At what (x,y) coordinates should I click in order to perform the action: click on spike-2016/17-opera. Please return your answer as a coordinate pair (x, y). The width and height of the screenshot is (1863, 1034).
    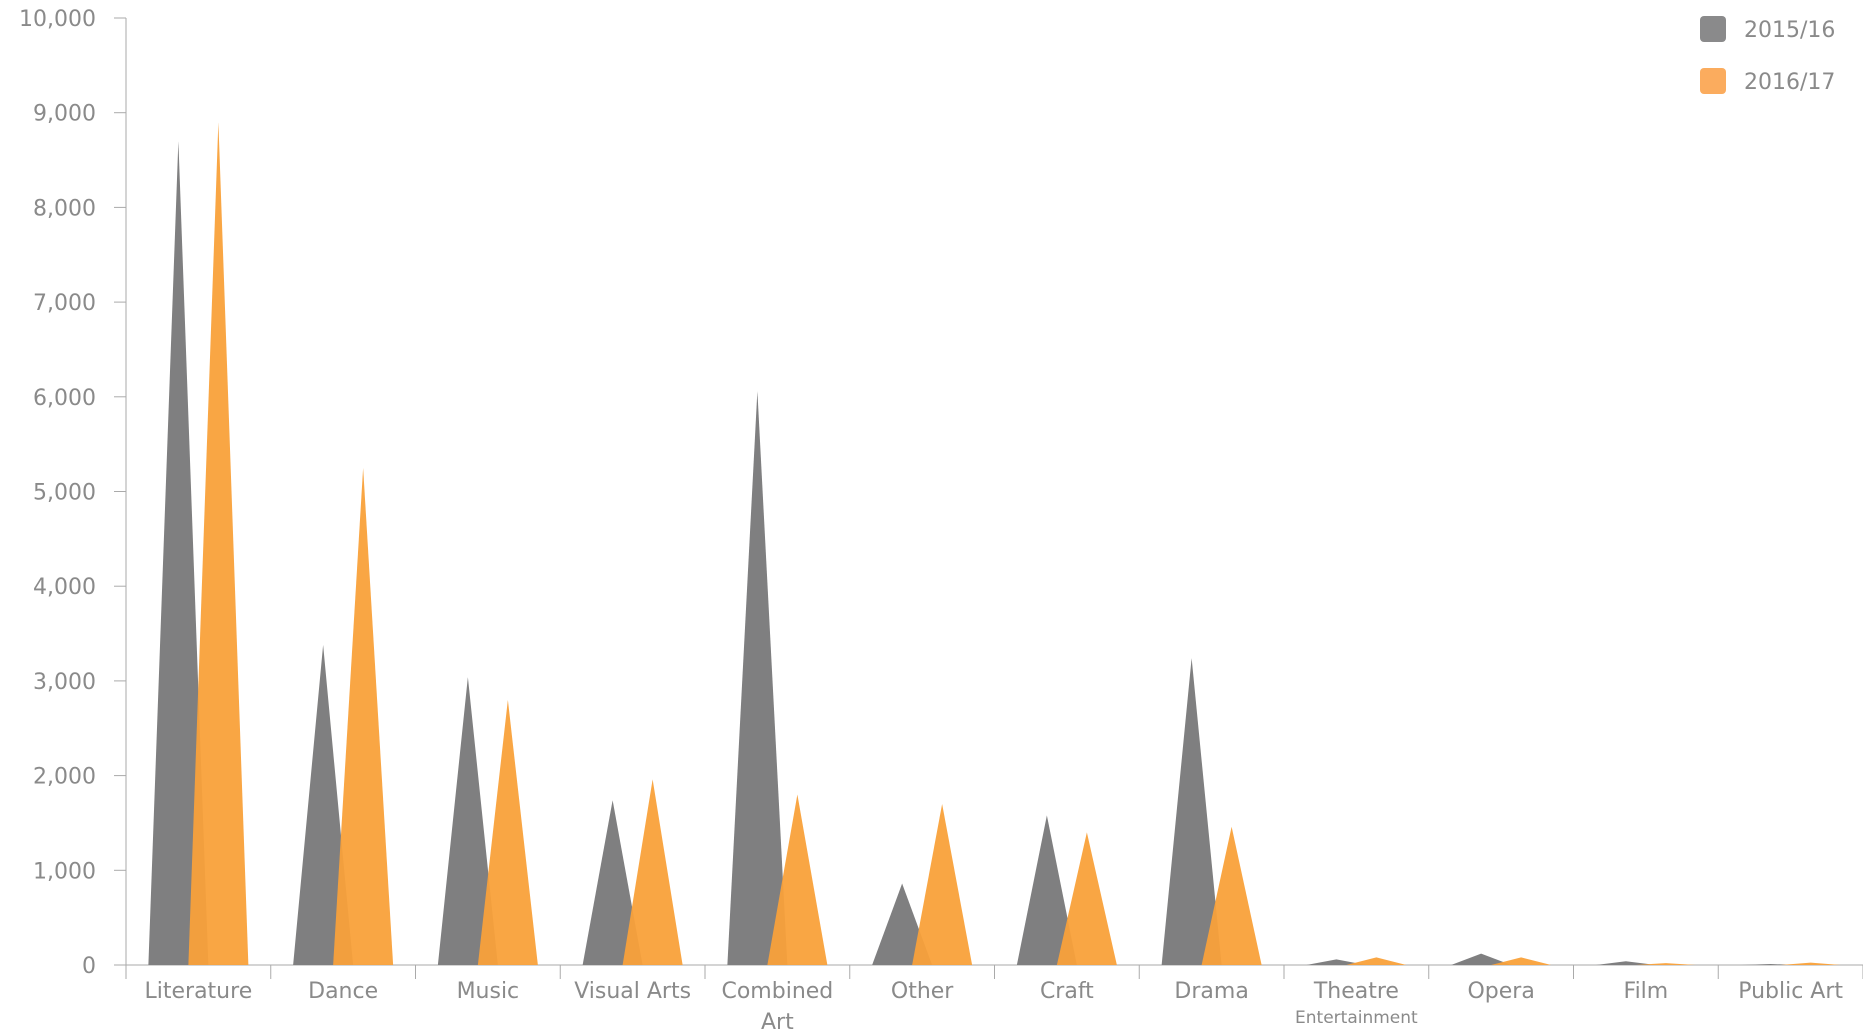
    Looking at the image, I should click on (1521, 961).